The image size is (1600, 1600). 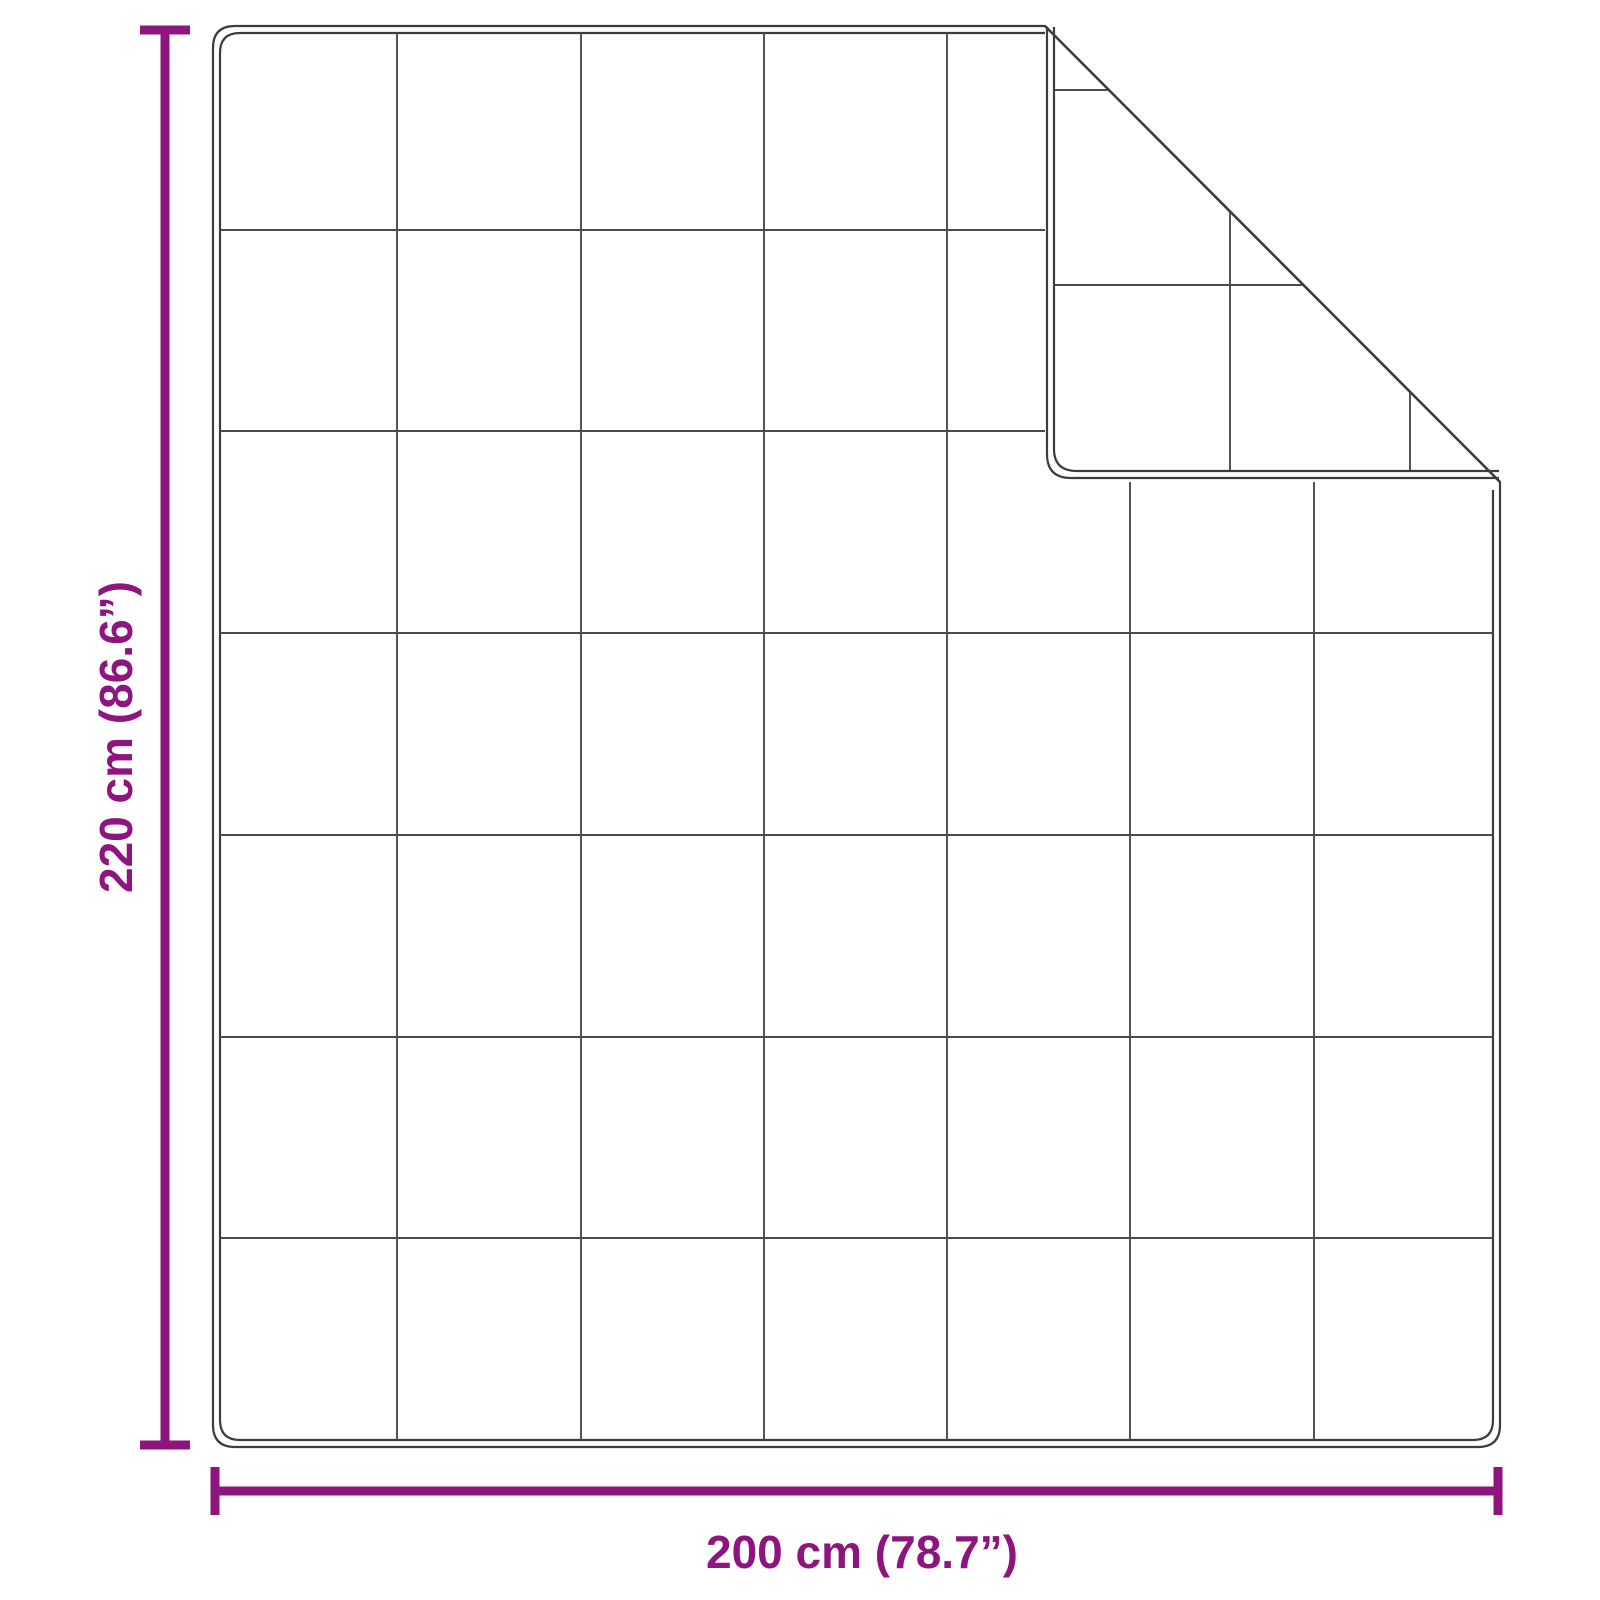 I want to click on folded-corner-grid-lines, so click(x=1232, y=280).